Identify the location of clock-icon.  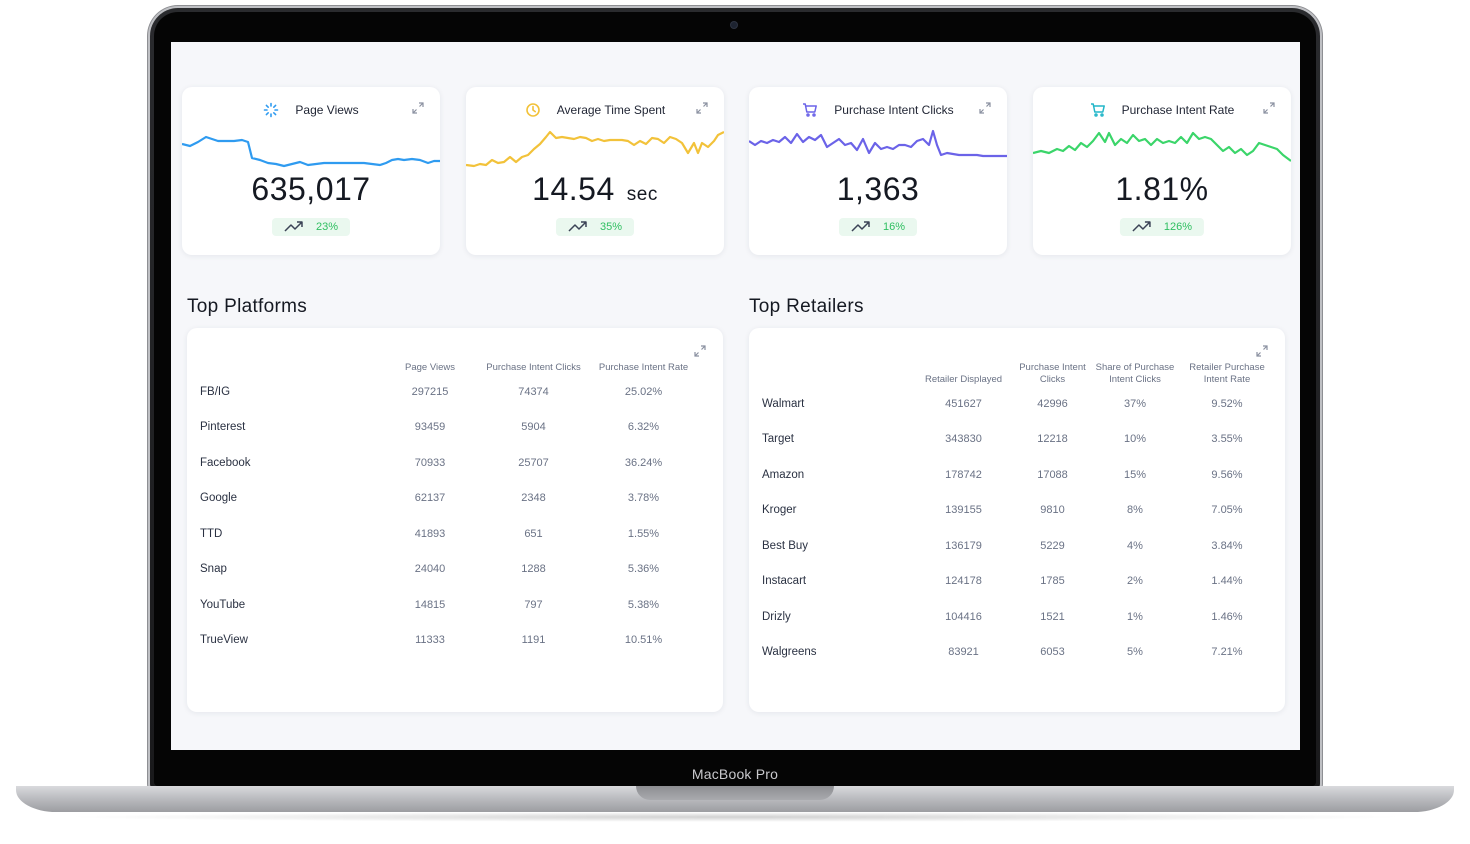
(533, 110).